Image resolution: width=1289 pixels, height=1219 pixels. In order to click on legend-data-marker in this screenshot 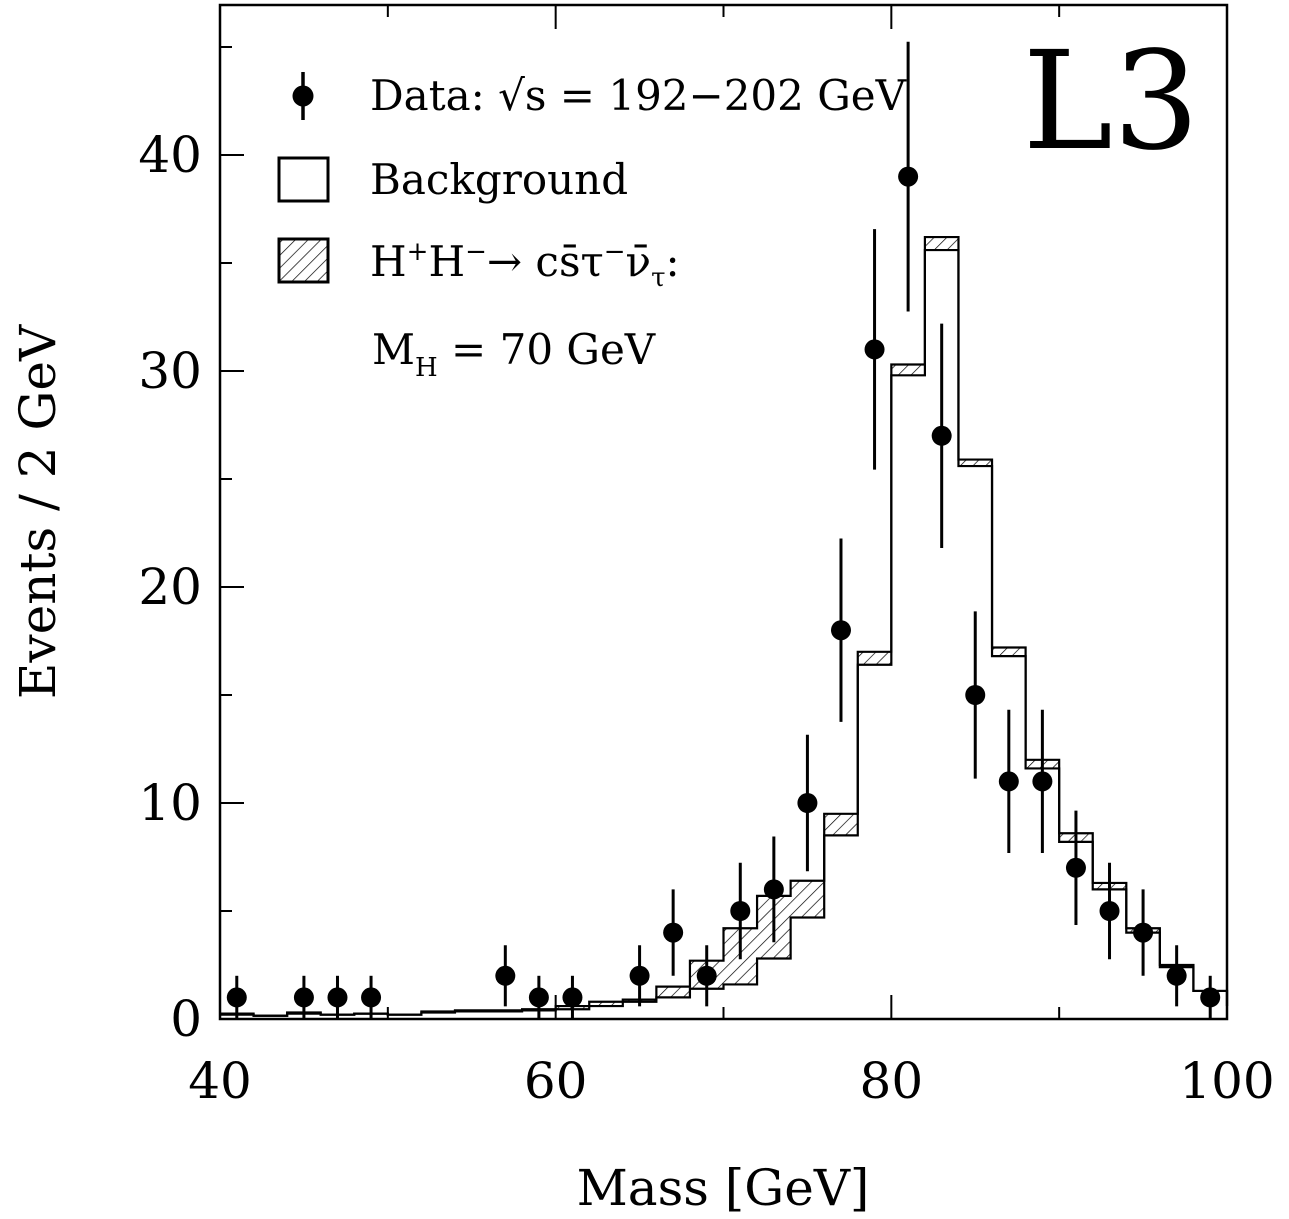, I will do `click(303, 96)`.